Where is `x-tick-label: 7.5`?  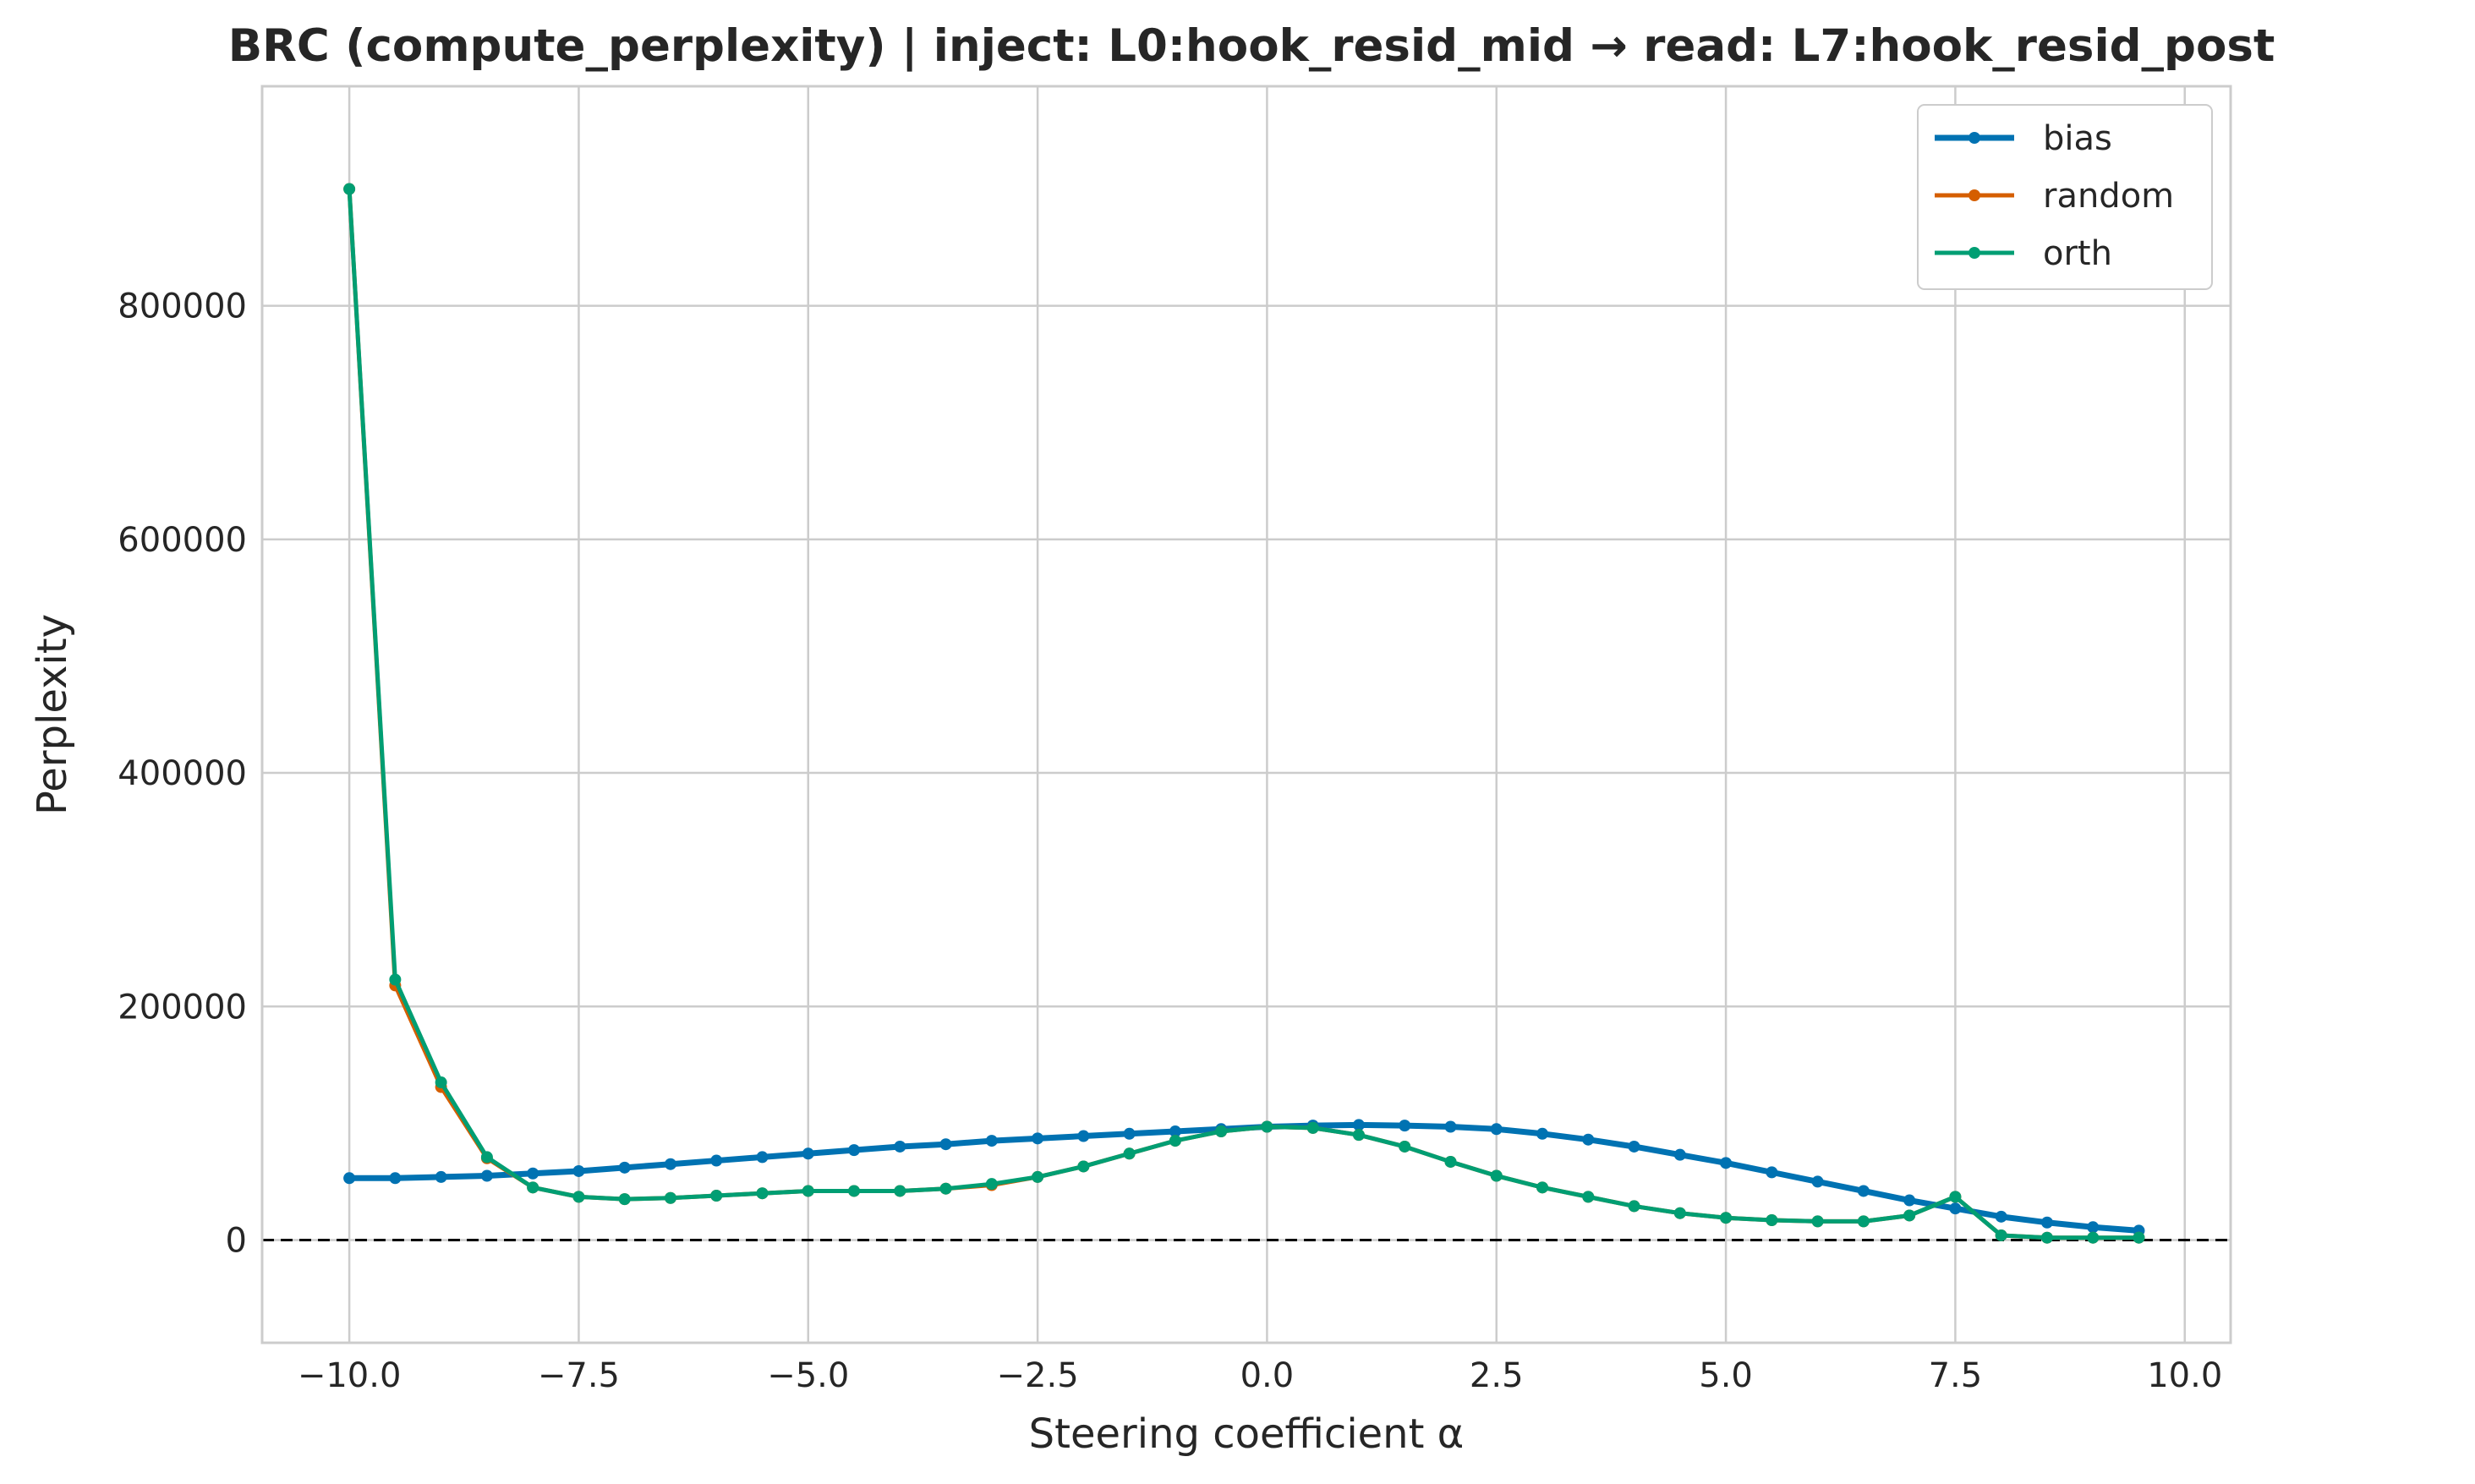
x-tick-label: 7.5 is located at coordinates (1956, 1375).